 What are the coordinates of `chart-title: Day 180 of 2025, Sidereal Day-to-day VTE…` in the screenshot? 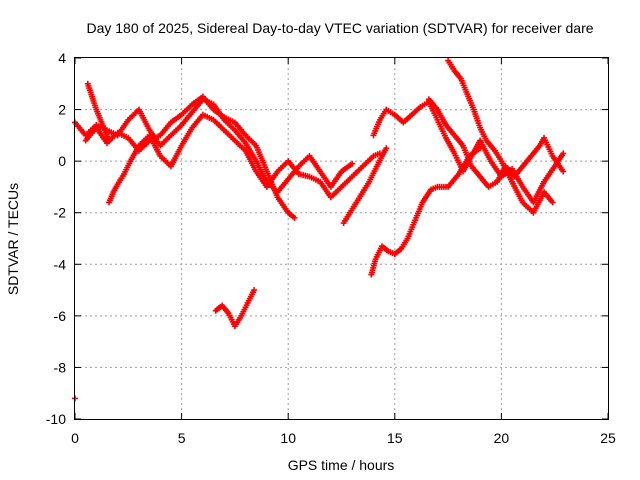 It's located at (339, 28).